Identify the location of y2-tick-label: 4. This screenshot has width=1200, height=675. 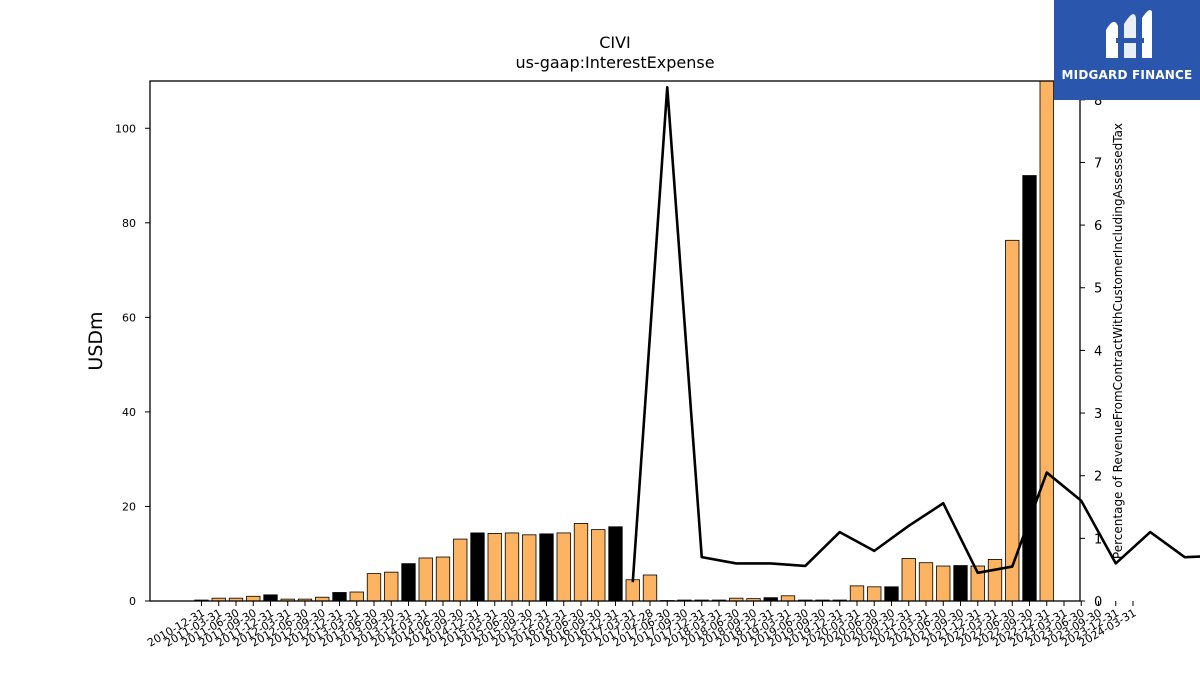
(1098, 351).